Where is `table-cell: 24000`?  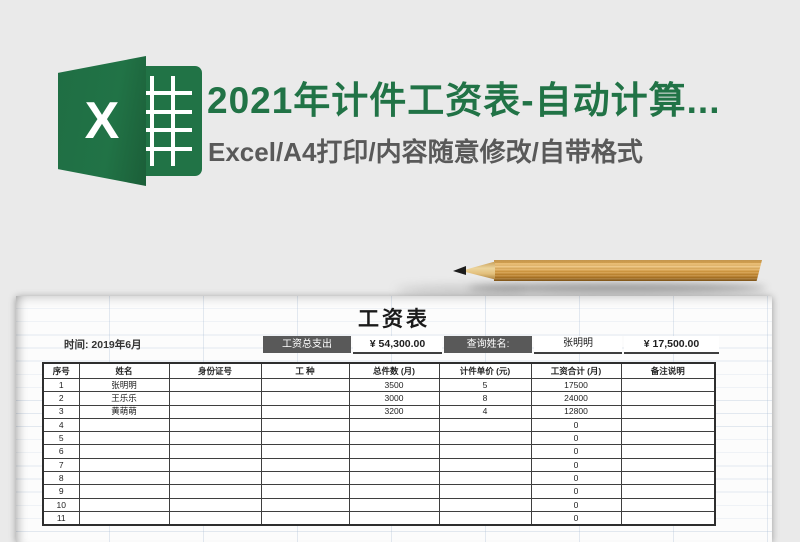
table-cell: 24000 is located at coordinates (576, 398).